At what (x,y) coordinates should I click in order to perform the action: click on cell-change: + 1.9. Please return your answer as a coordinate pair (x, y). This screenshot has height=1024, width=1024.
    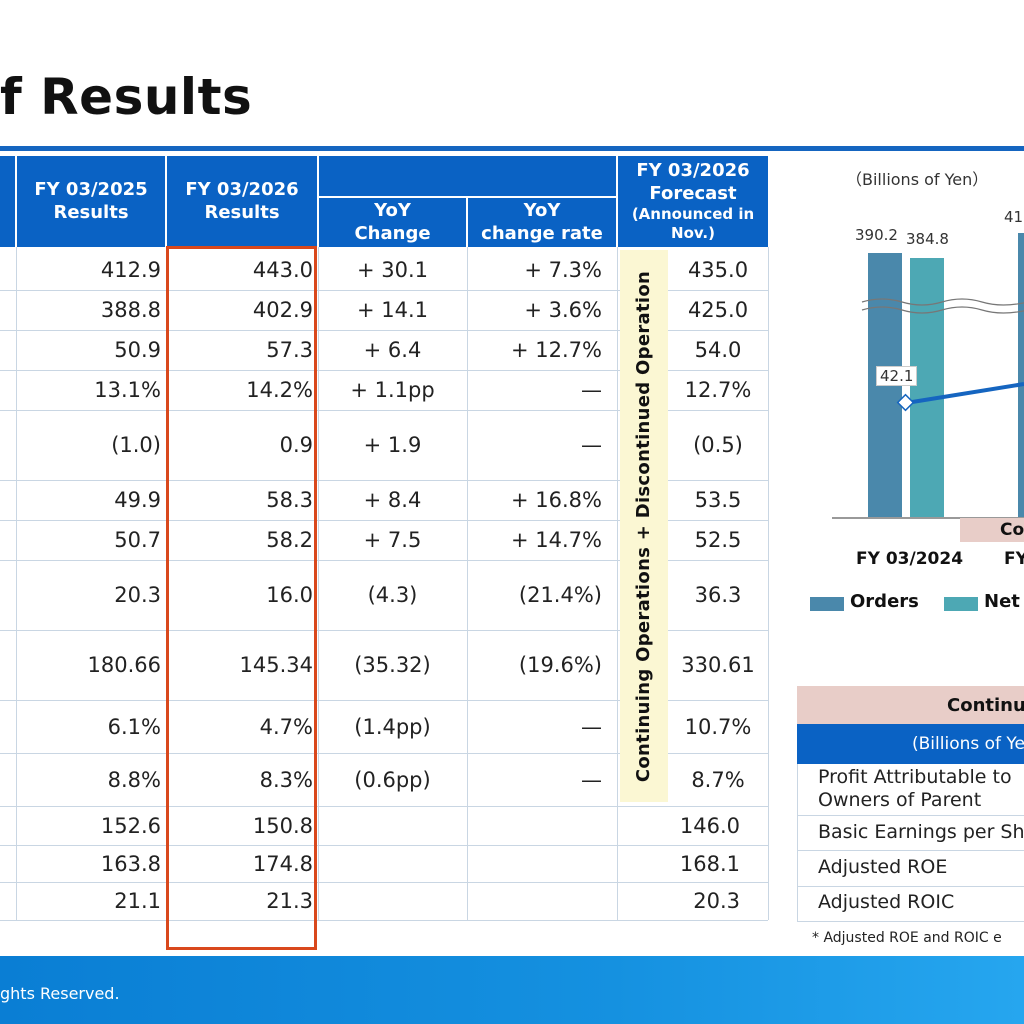
    Looking at the image, I should click on (392, 445).